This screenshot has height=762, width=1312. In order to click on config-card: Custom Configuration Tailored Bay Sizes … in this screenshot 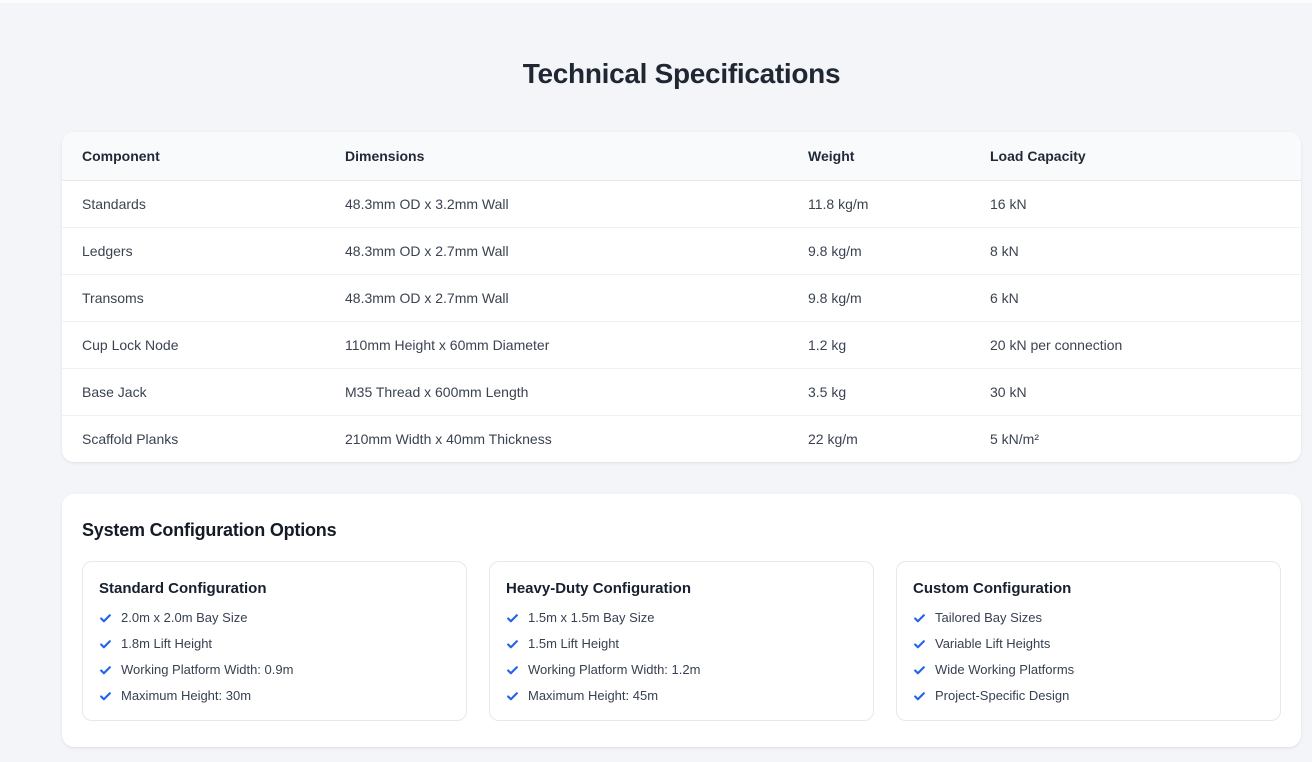, I will do `click(1088, 641)`.